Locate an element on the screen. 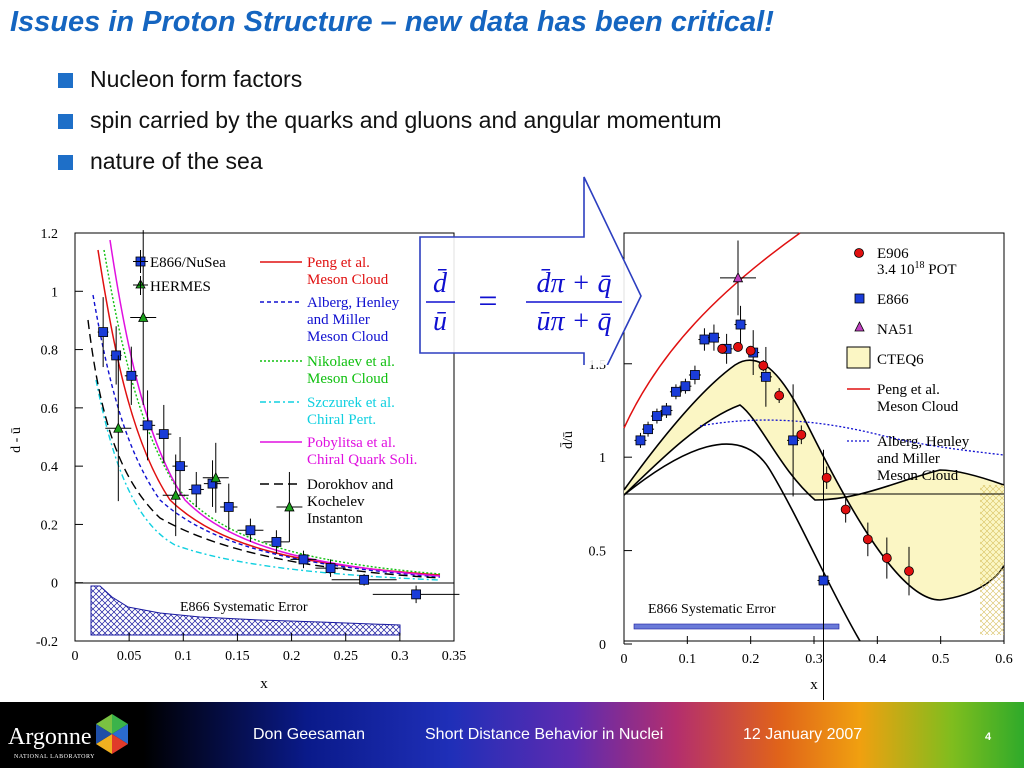  svg-text: Instanton is located at coordinates (335, 519).